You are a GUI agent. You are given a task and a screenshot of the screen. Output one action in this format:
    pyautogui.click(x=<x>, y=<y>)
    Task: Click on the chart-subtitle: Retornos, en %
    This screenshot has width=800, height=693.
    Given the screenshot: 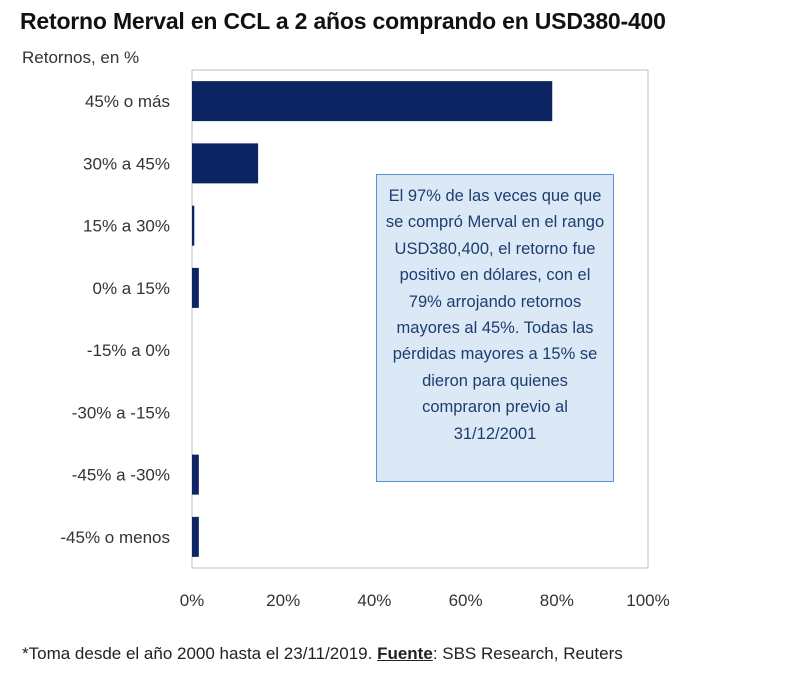 What is the action you would take?
    pyautogui.click(x=81, y=57)
    